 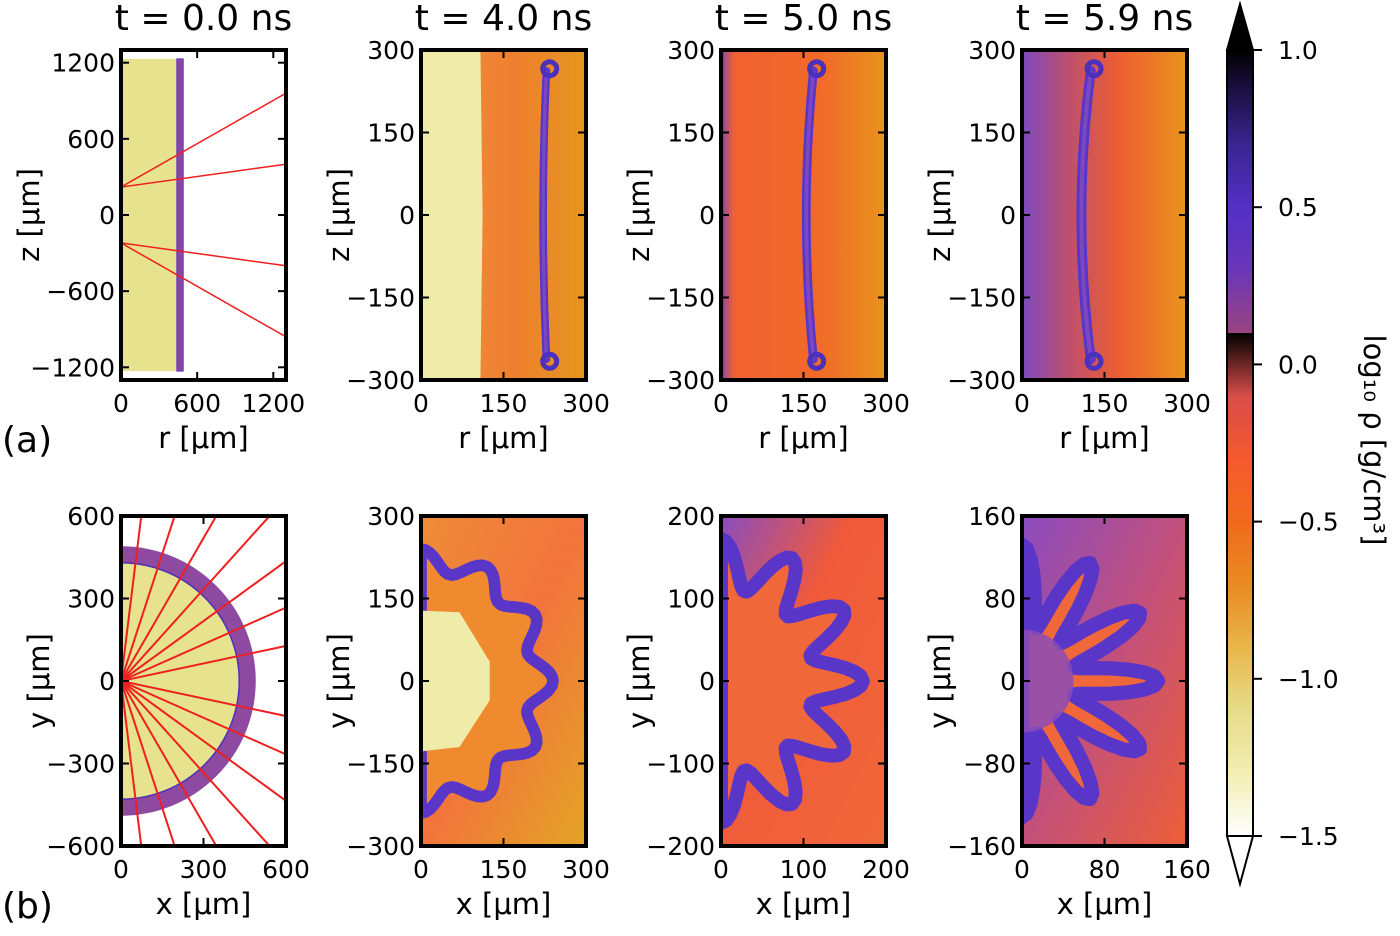 I want to click on panel-row-b-2: 0 150 300 −300 −150 0 150 300 x [μm] y [μm], so click(x=466, y=711).